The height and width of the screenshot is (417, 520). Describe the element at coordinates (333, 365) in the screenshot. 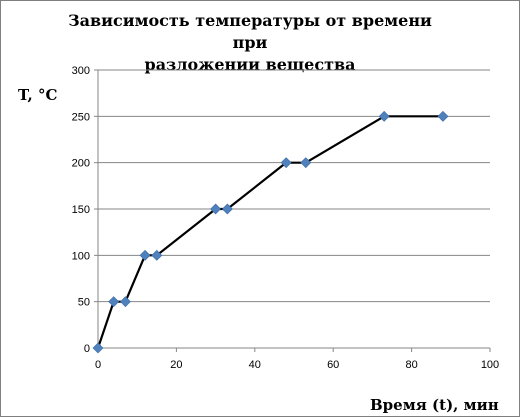

I see `x-tick-label-60: 60` at that location.